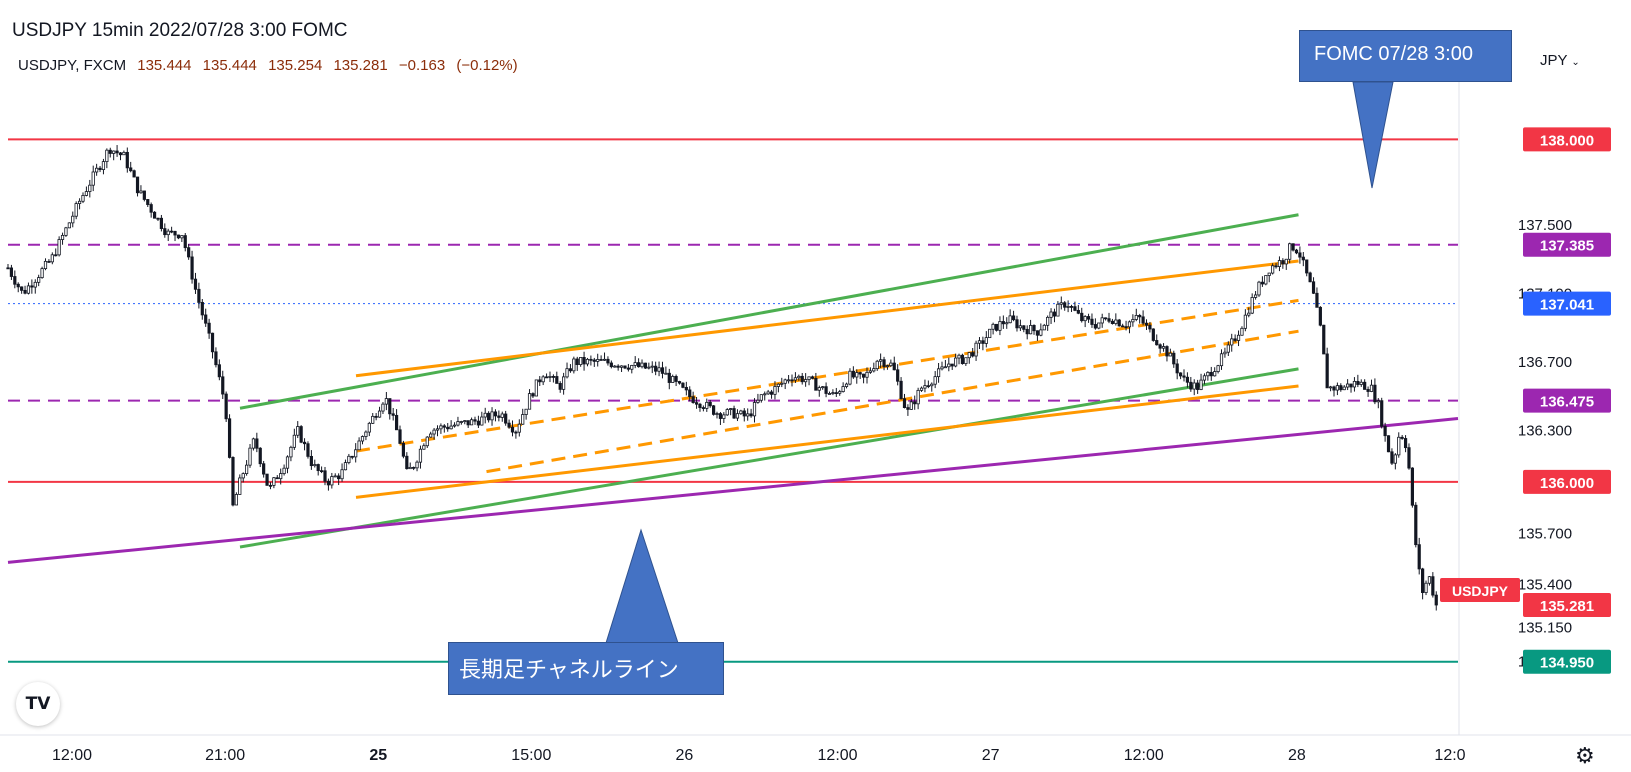 The image size is (1631, 772). I want to click on last-price-tag-box, so click(1480, 590).